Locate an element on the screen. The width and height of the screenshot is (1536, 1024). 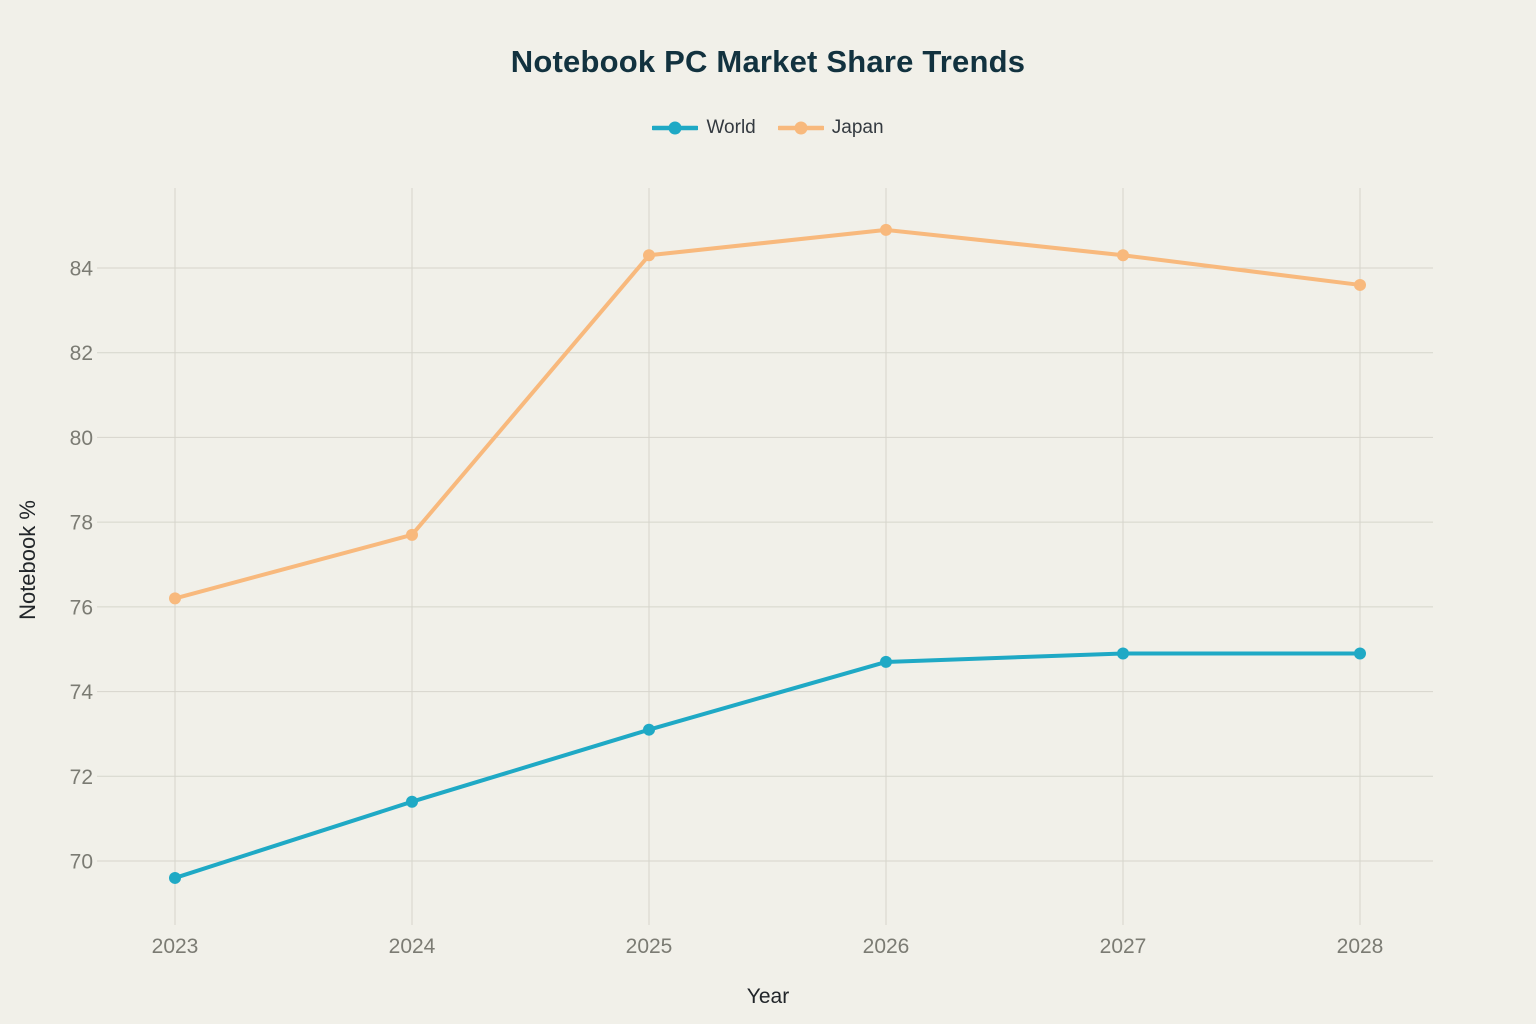
x-tick-label-2025: 2025 is located at coordinates (649, 946).